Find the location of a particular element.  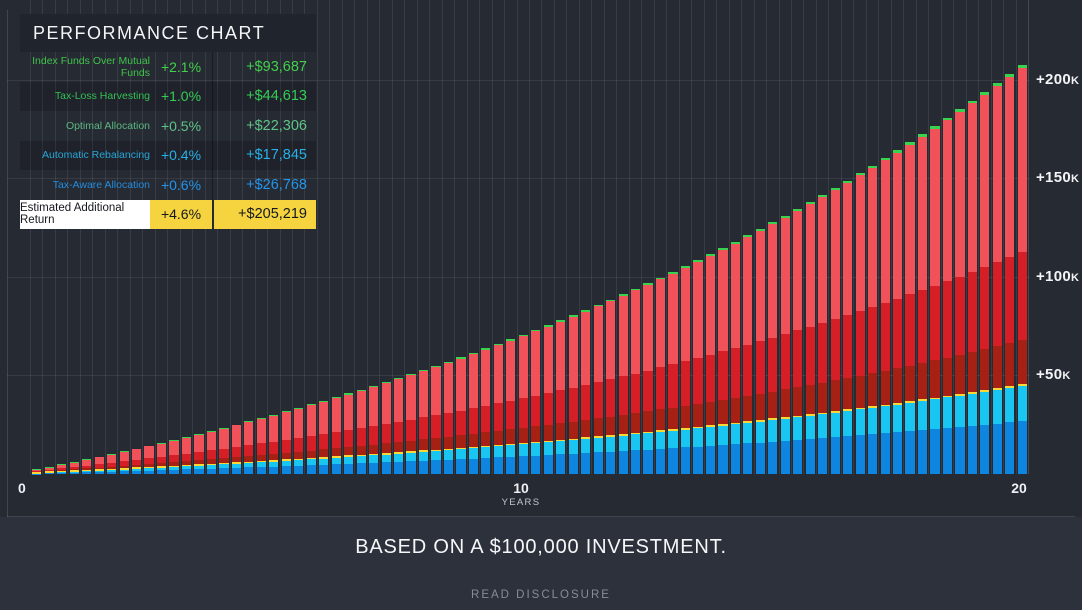

stacked-bar-year-19.25 is located at coordinates (985, 282).